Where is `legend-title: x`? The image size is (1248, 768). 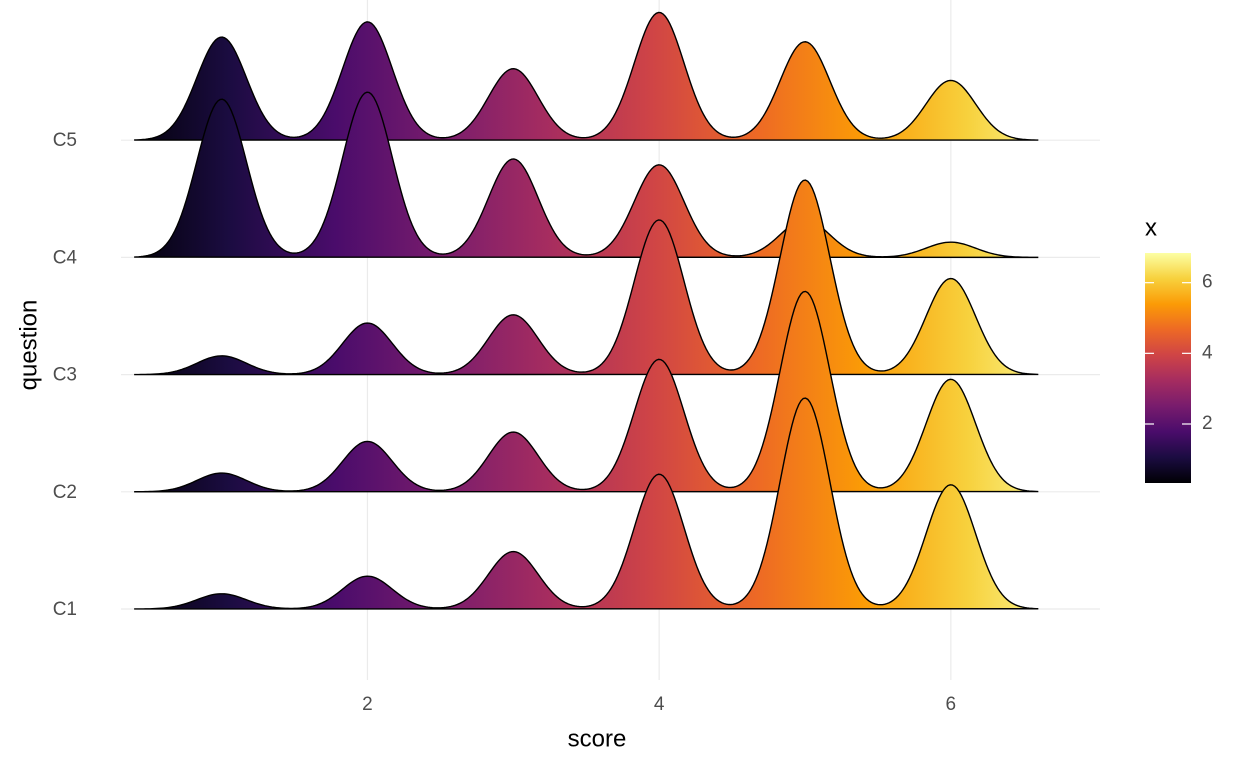
legend-title: x is located at coordinates (1151, 227).